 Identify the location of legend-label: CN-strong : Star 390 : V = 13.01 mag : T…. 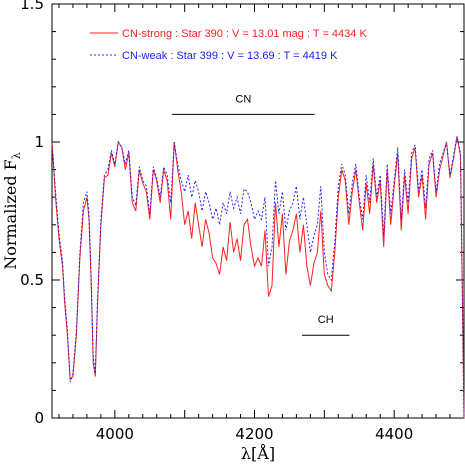
(244, 34).